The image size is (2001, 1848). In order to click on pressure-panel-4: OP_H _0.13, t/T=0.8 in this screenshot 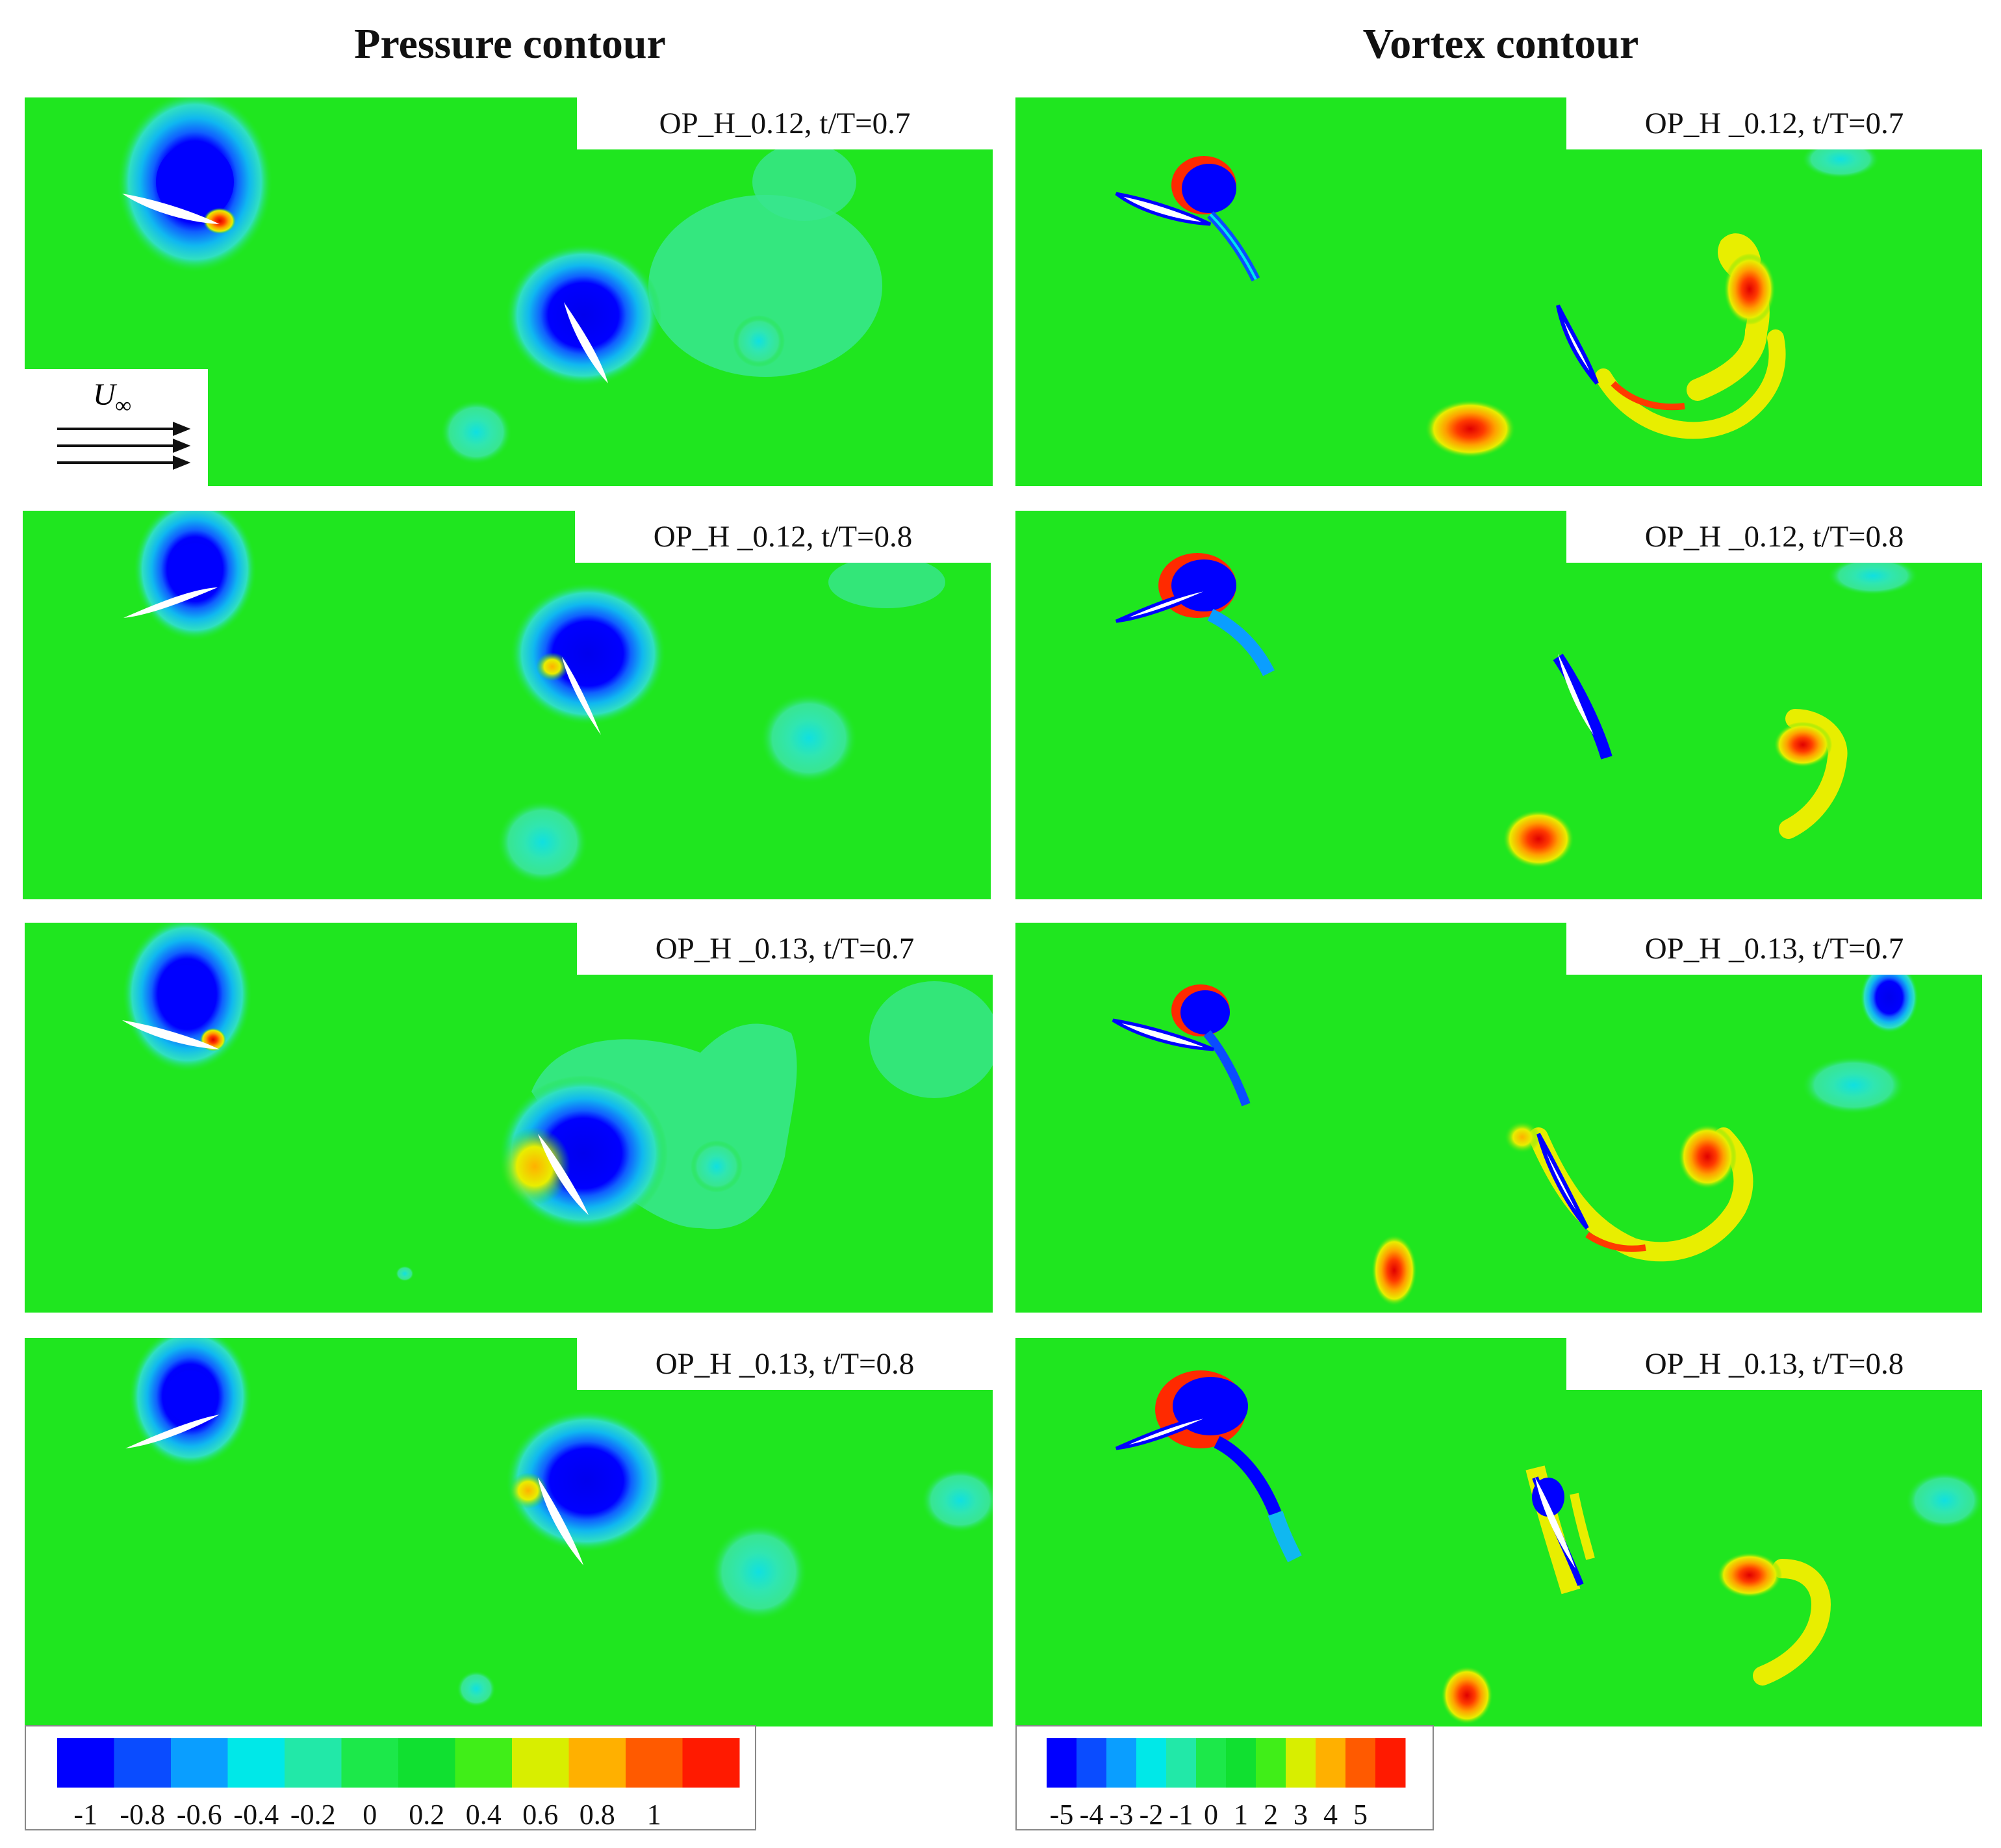, I will do `click(509, 1532)`.